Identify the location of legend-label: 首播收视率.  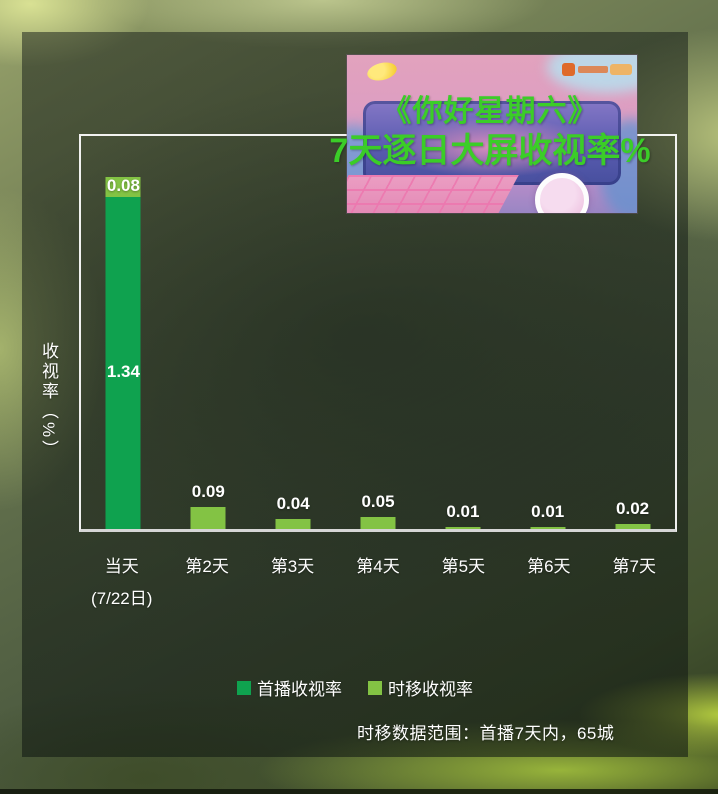
(299, 689).